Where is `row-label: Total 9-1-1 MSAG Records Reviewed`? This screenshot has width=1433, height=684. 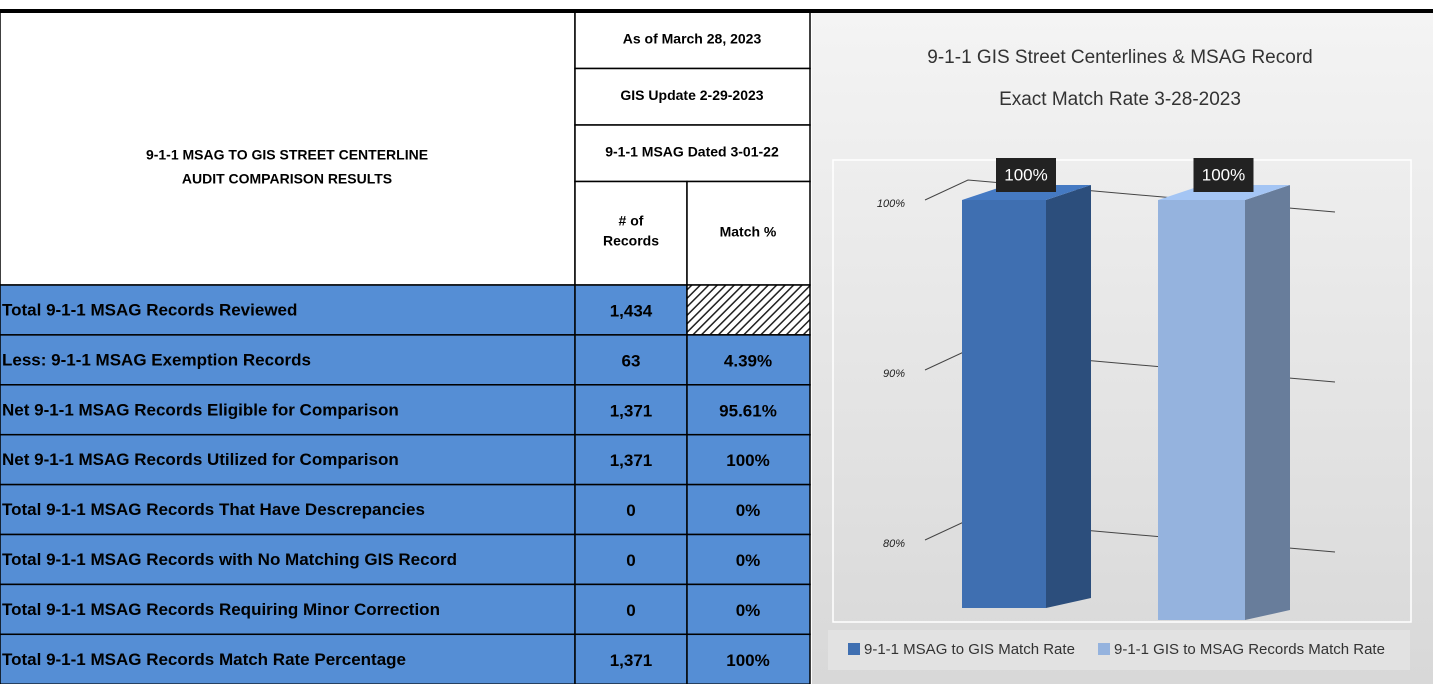
row-label: Total 9-1-1 MSAG Records Reviewed is located at coordinates (149, 309).